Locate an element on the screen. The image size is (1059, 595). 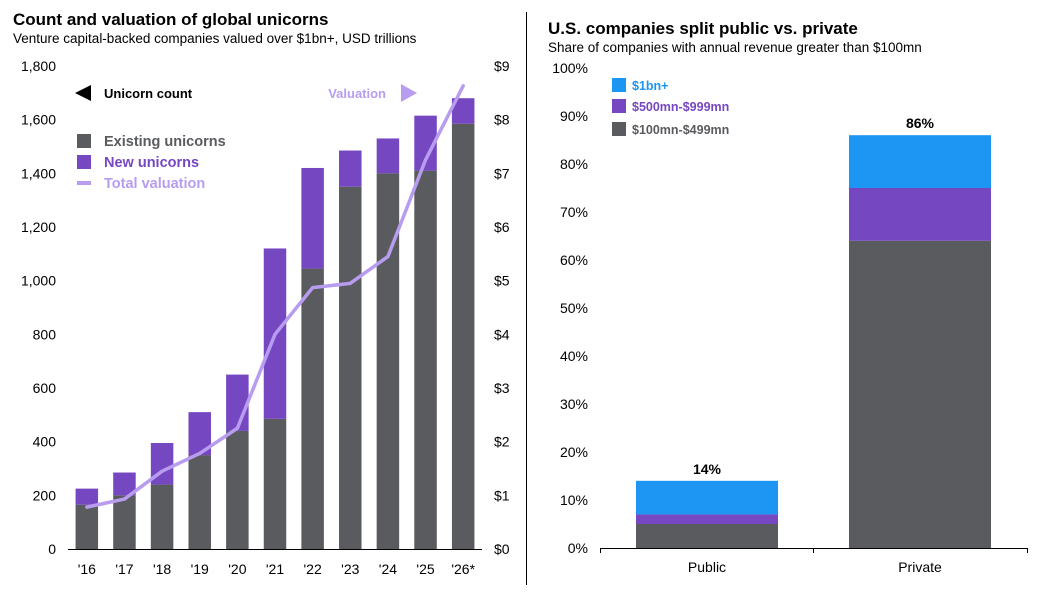
x-tick-label: '24 is located at coordinates (388, 569).